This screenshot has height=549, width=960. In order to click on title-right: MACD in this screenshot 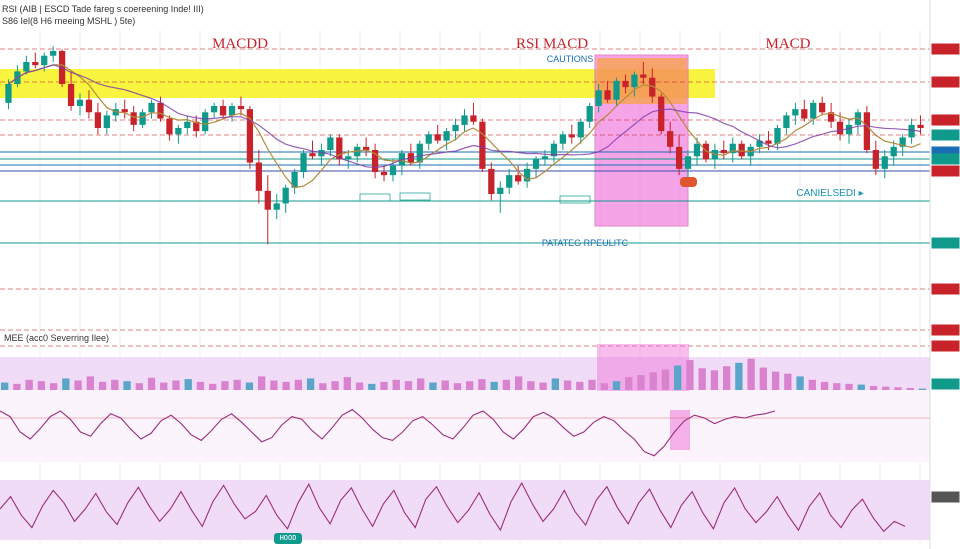, I will do `click(787, 44)`.